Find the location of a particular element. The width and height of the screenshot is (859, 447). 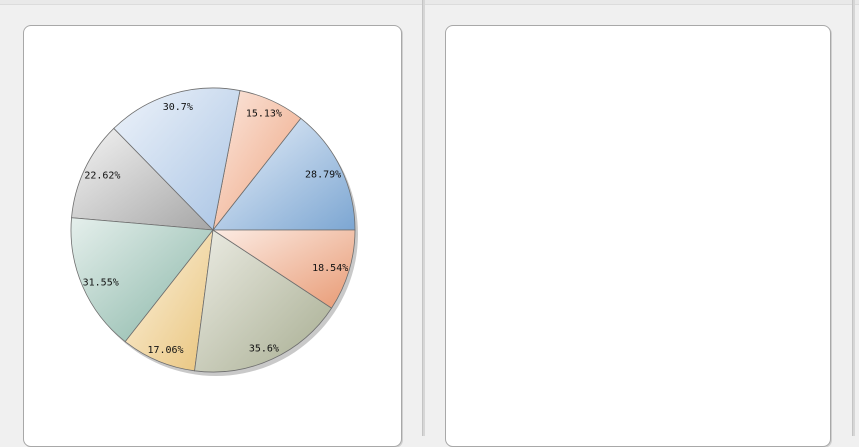

pie-slice-label-5: 31.55% is located at coordinates (101, 282).